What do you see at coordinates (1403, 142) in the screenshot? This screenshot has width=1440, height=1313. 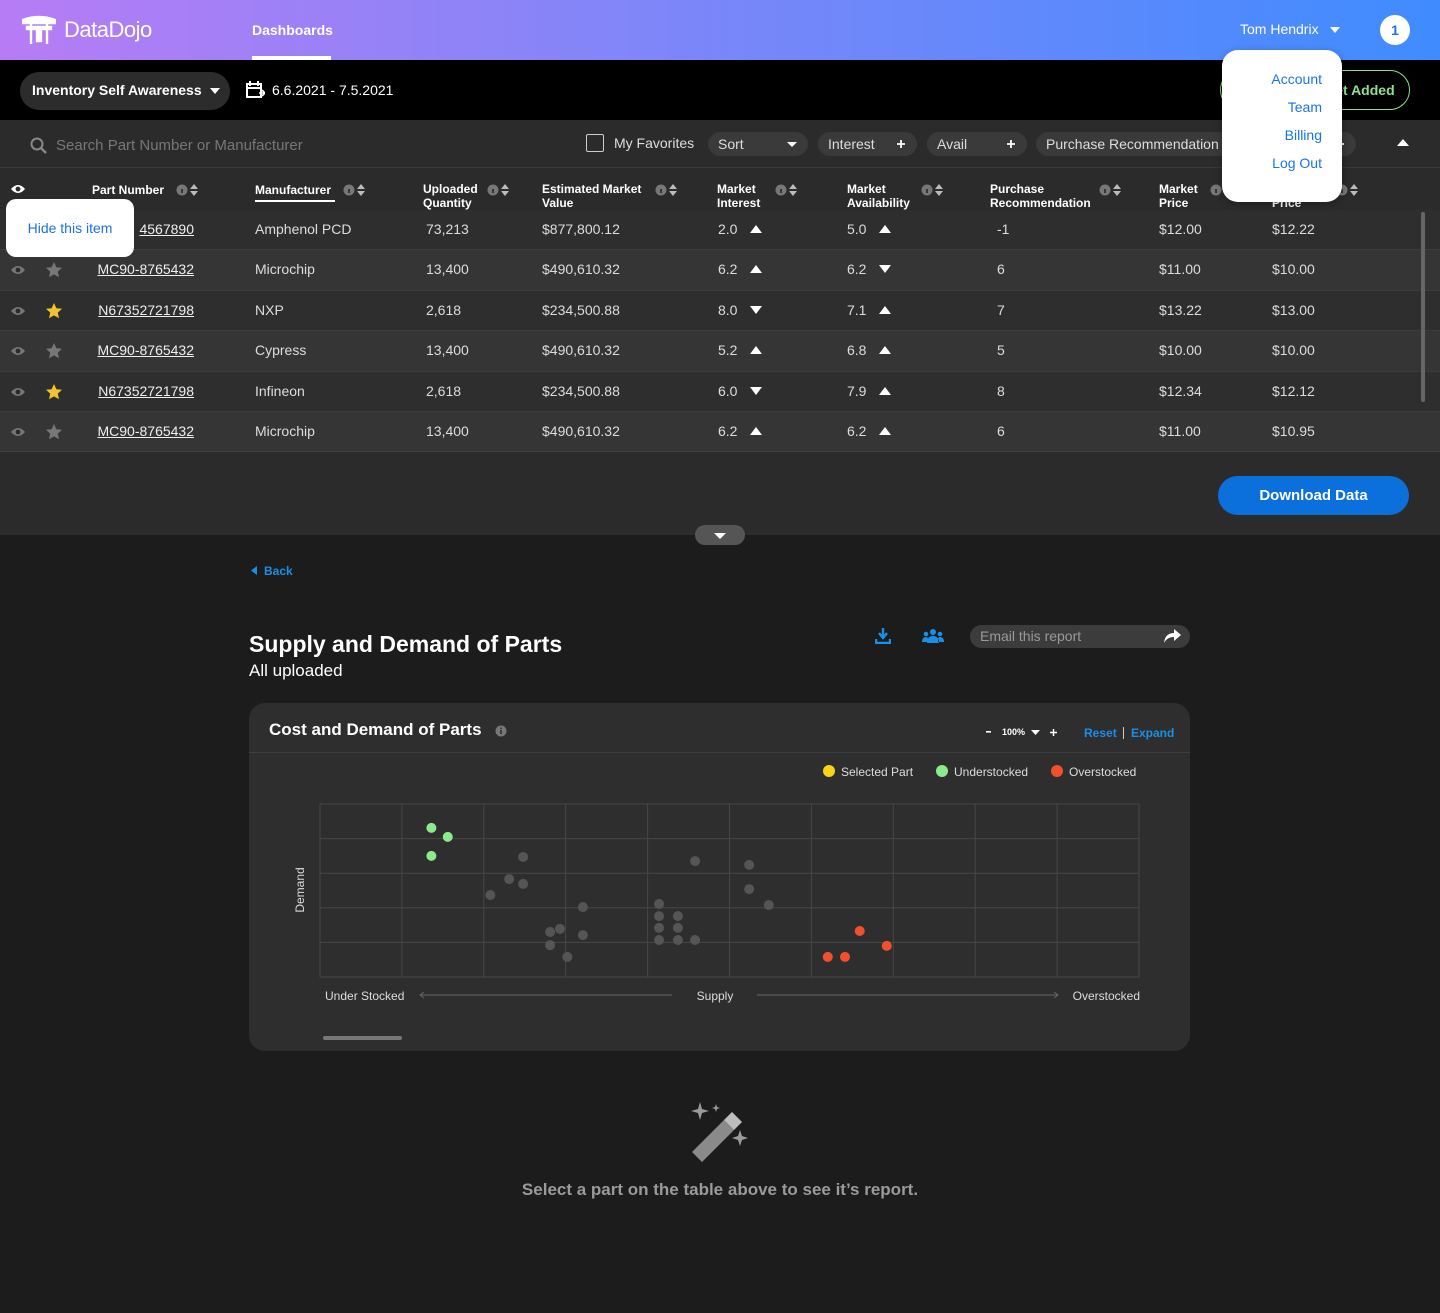 I see `collapse-table` at bounding box center [1403, 142].